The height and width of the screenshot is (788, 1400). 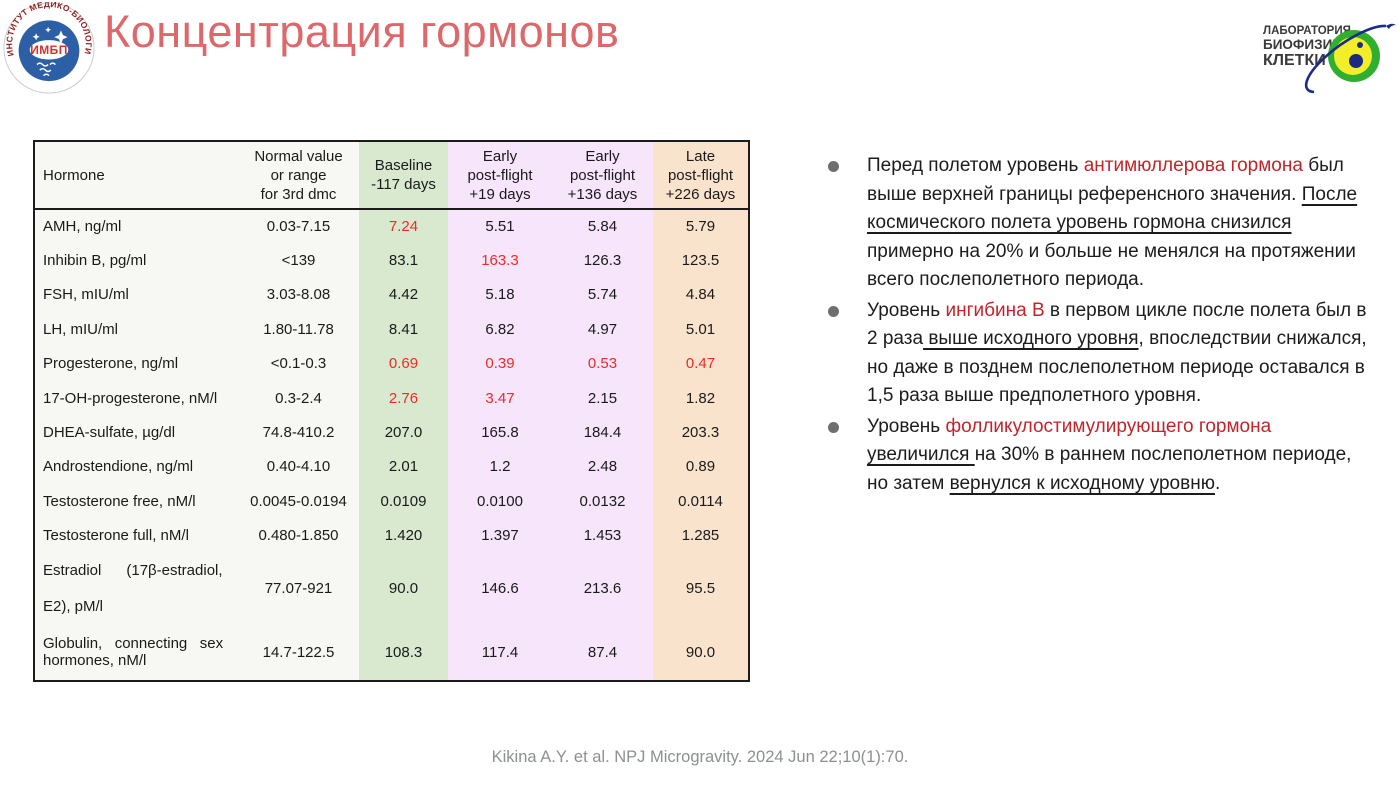 I want to click on hormone-name-cell: Testosterone full, nM/l, so click(x=136, y=535).